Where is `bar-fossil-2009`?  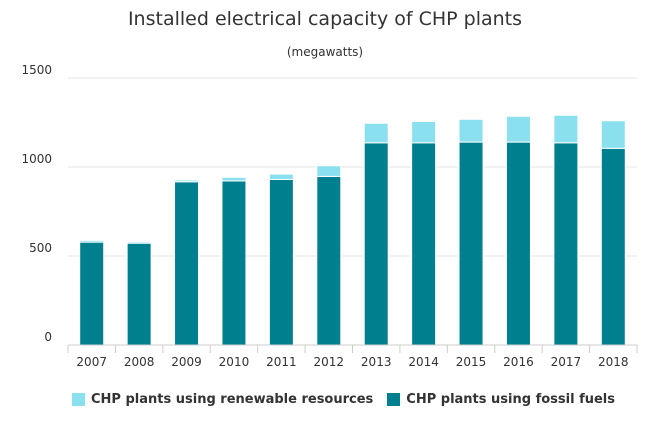 bar-fossil-2009 is located at coordinates (187, 263).